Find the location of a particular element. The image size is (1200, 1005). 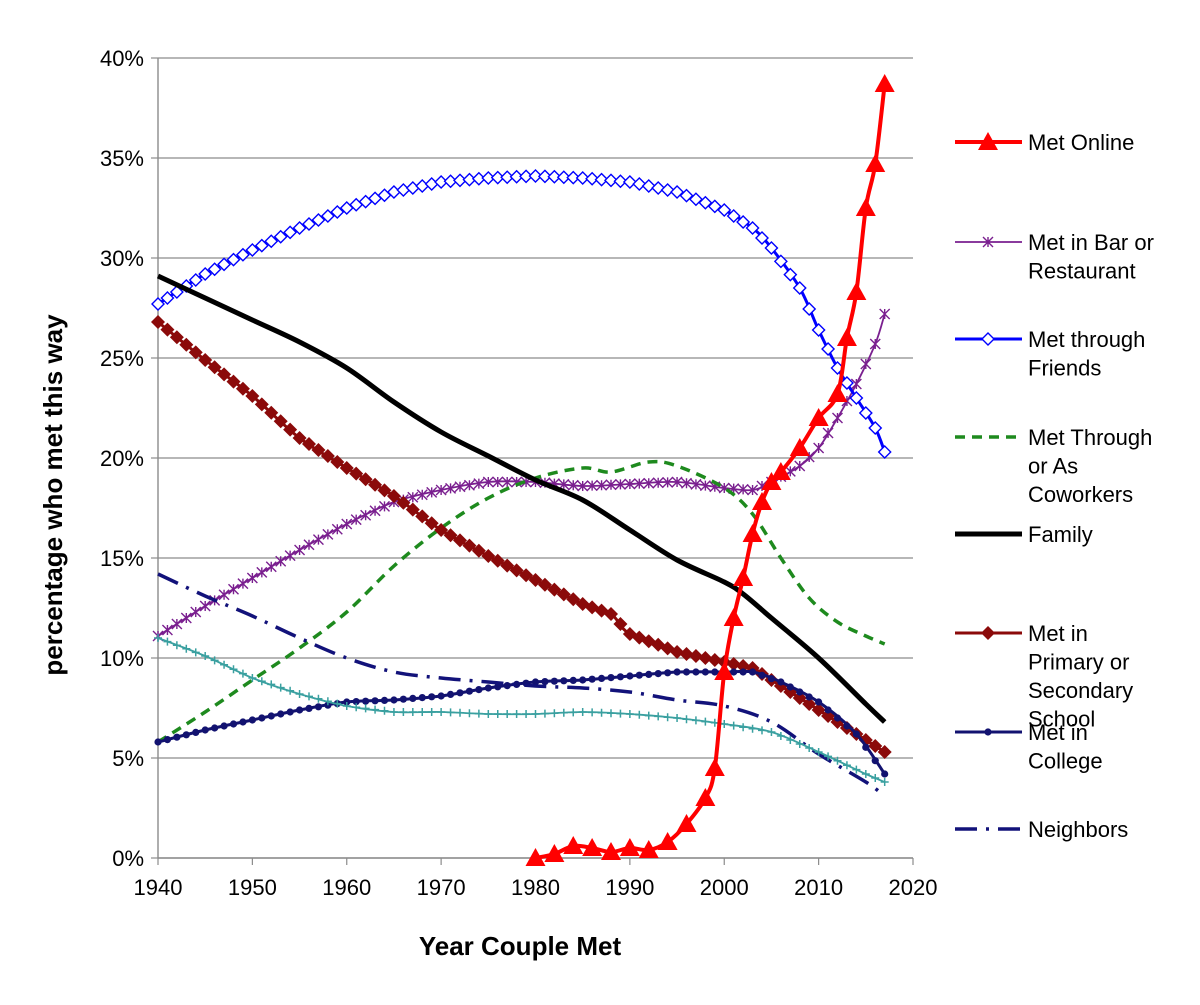

legend-label: School is located at coordinates (1061, 719).